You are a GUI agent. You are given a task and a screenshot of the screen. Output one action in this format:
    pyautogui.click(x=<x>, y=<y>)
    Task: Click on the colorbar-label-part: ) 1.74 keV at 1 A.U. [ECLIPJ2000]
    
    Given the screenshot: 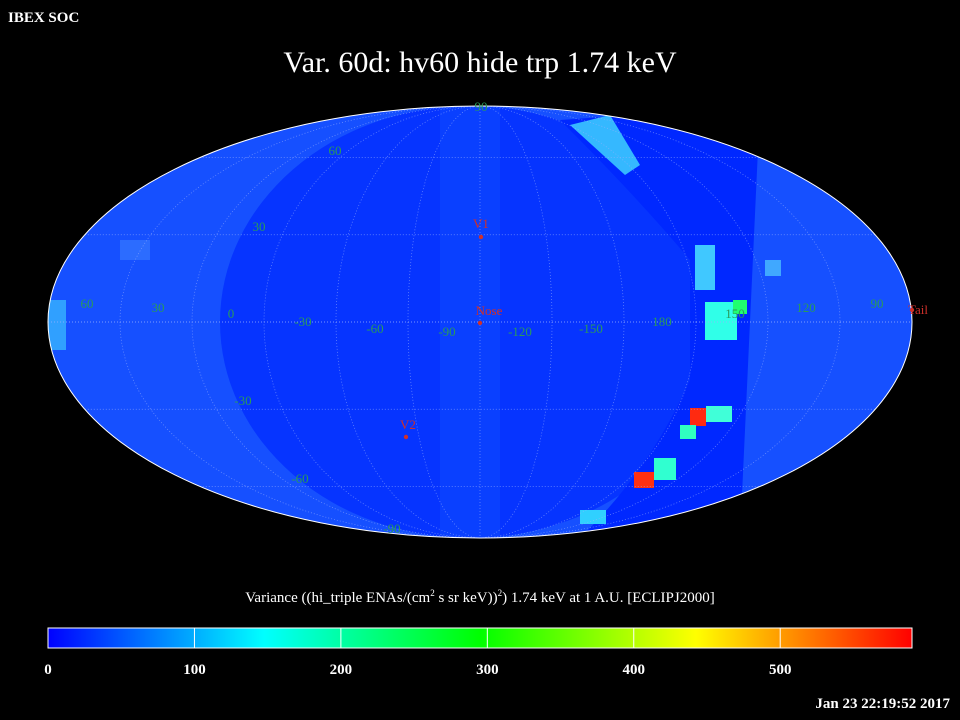 What is the action you would take?
    pyautogui.click(x=608, y=598)
    